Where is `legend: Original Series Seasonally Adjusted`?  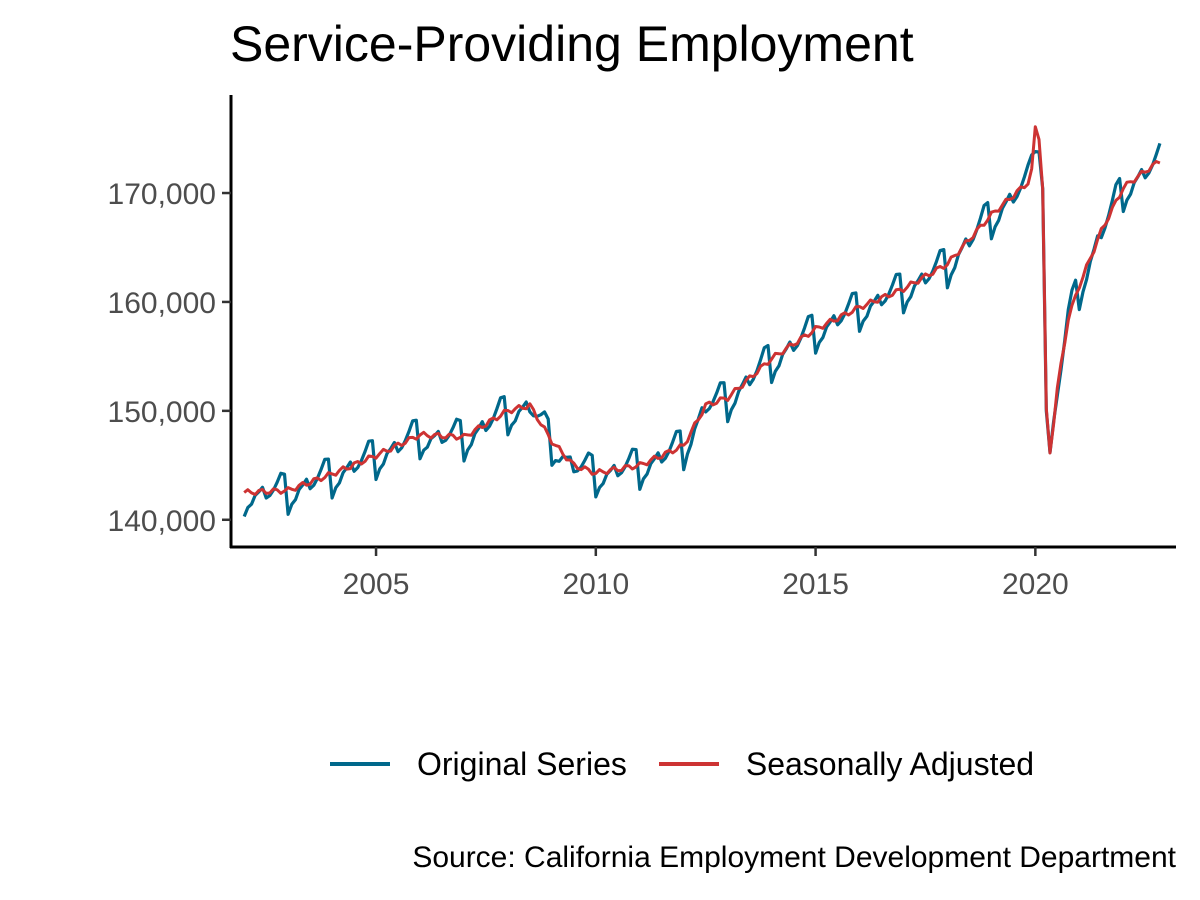
legend: Original Series Seasonally Adjusted is located at coordinates (698, 764).